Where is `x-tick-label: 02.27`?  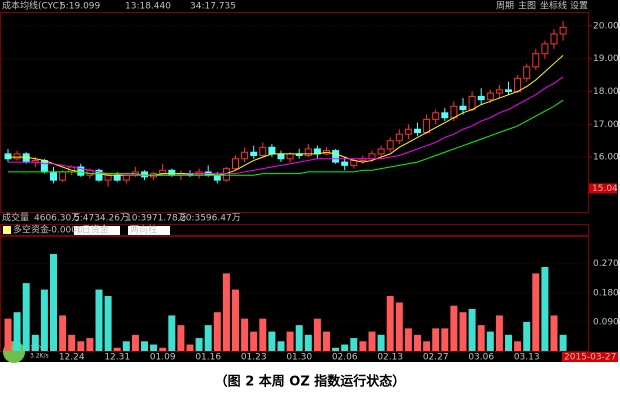 x-tick-label: 02.27 is located at coordinates (436, 358).